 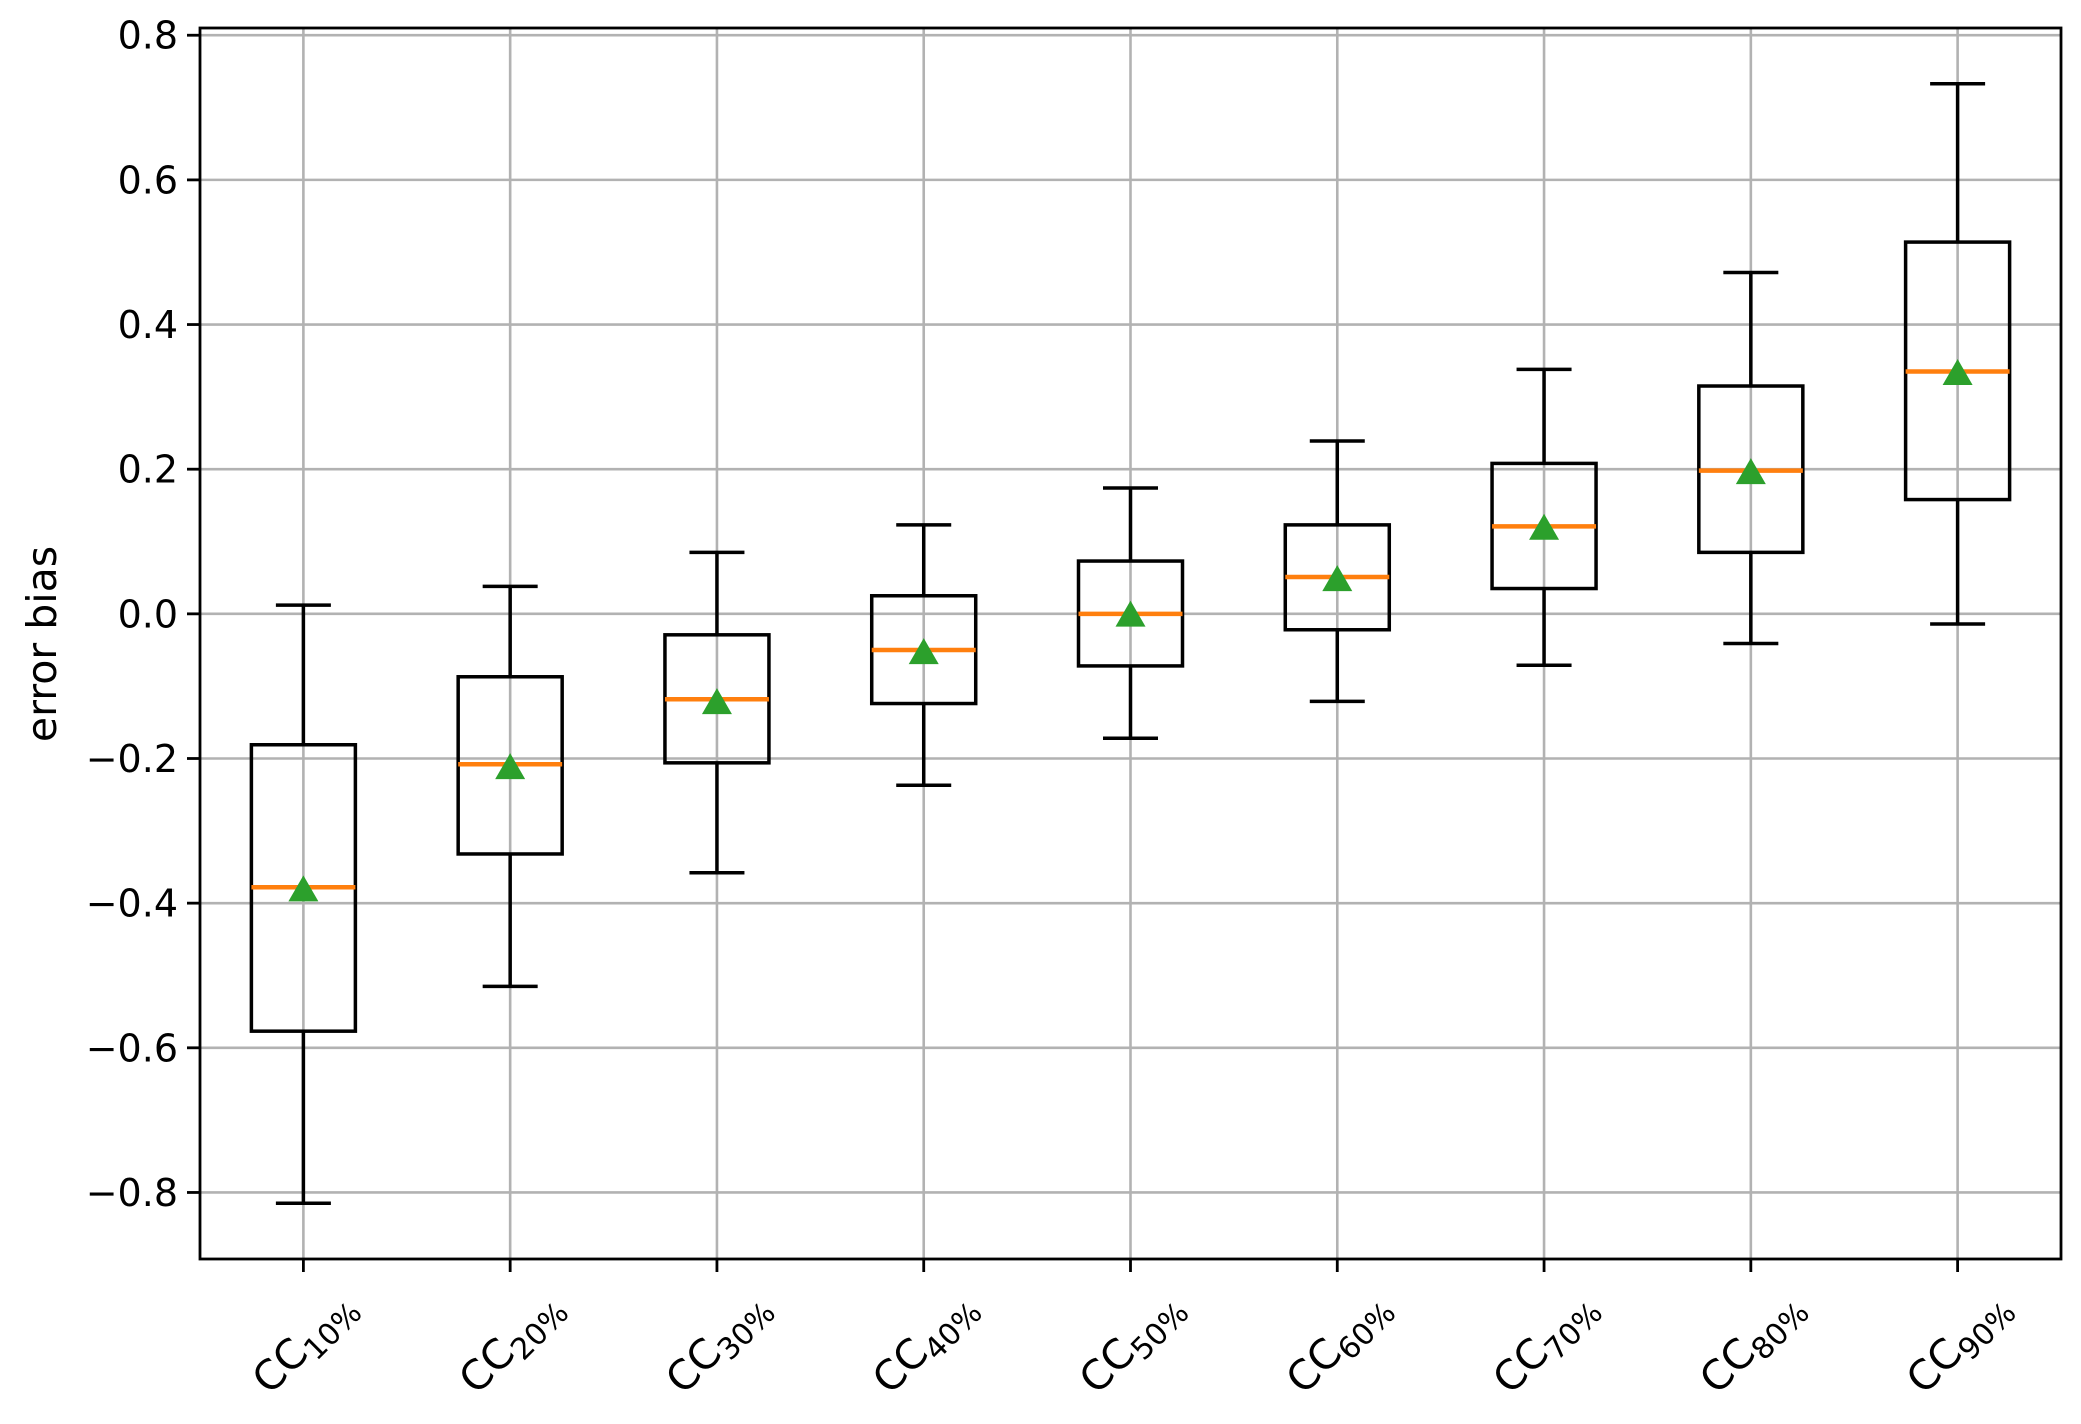 What do you see at coordinates (1340, 1344) in the screenshot?
I see `x-tick-label: CC60%` at bounding box center [1340, 1344].